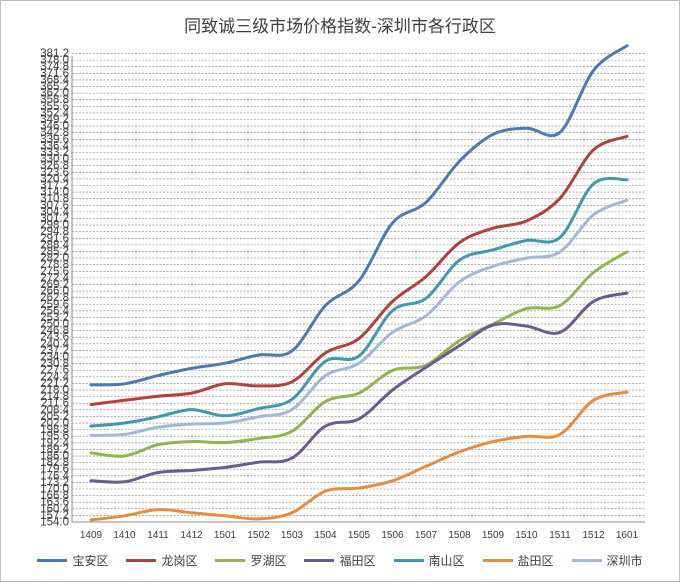  Describe the element at coordinates (54, 463) in the screenshot. I see `y-tick-label: 182.8` at that location.